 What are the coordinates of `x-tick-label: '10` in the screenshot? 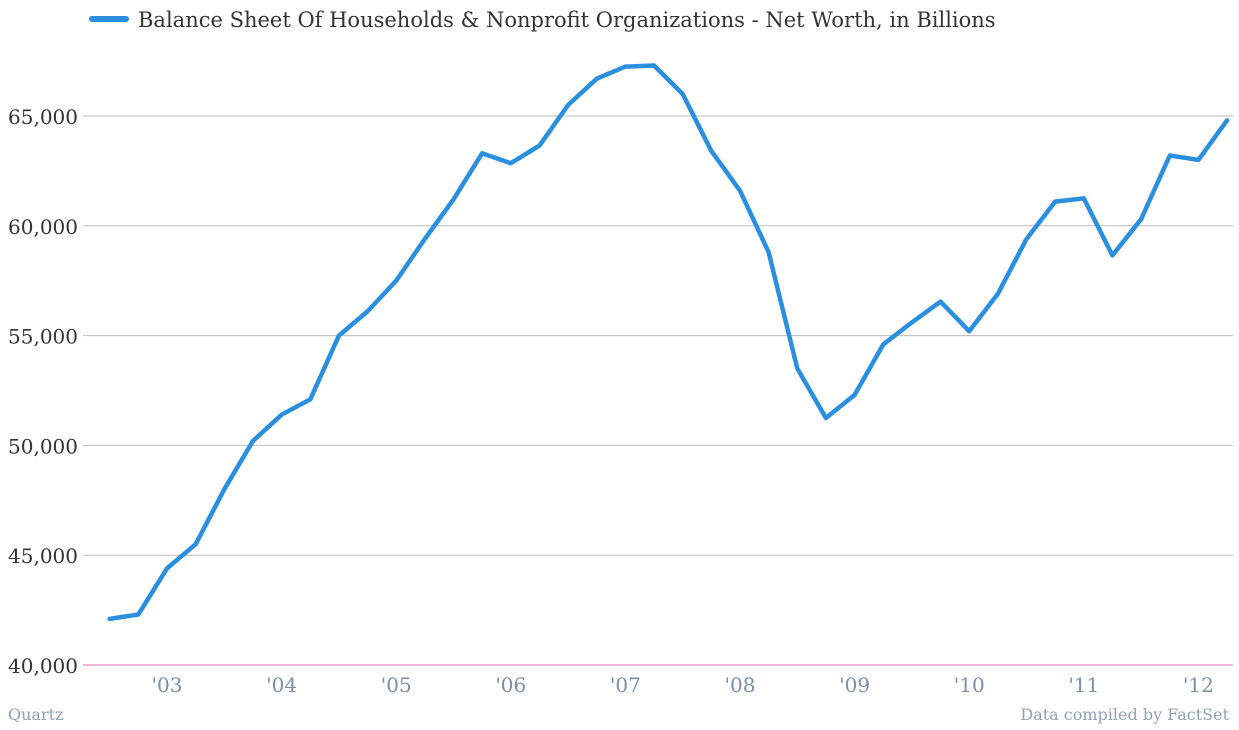 It's located at (969, 685).